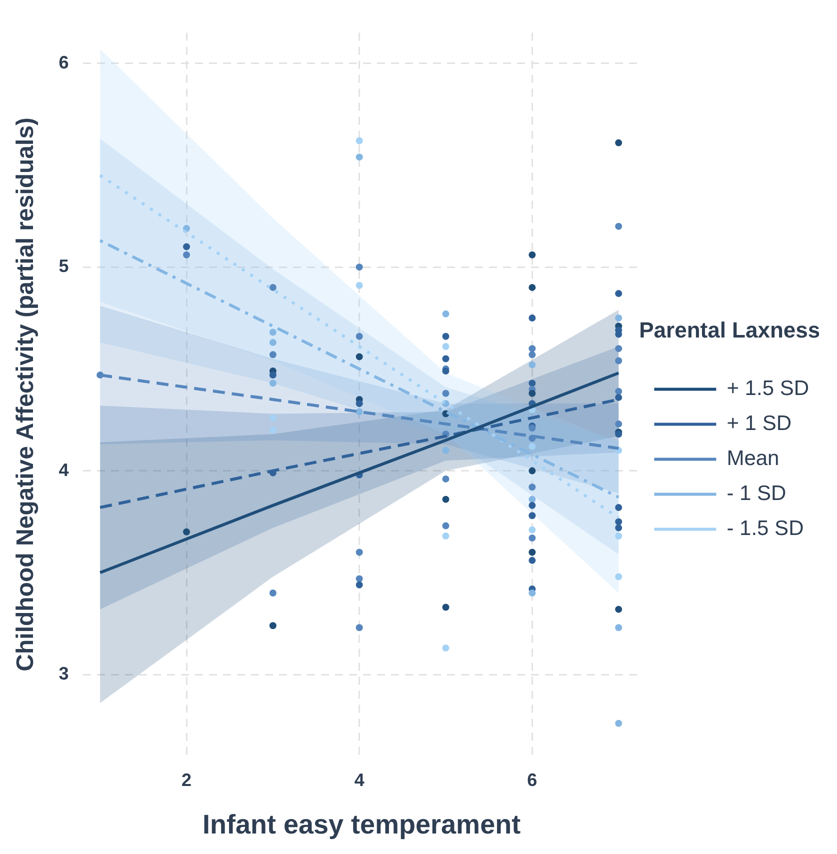  What do you see at coordinates (756, 493) in the screenshot?
I see `legend-label: - 1 SD` at bounding box center [756, 493].